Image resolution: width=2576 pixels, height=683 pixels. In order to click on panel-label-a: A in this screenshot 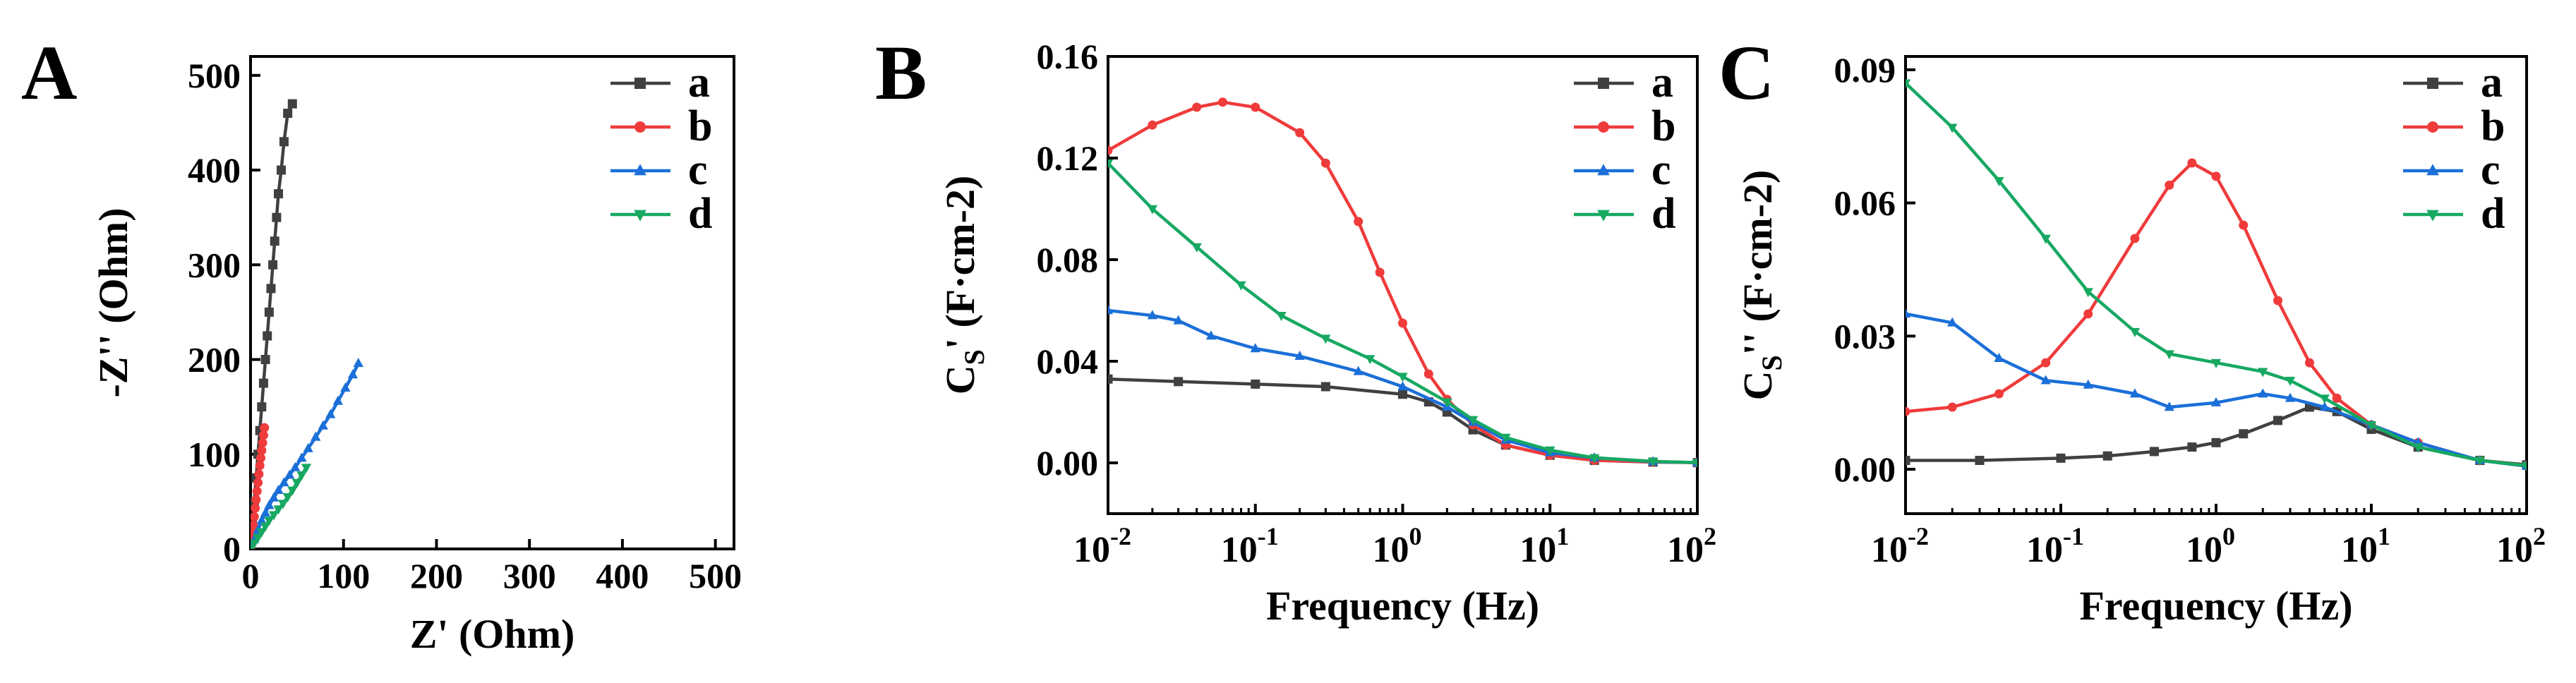, I will do `click(49, 73)`.